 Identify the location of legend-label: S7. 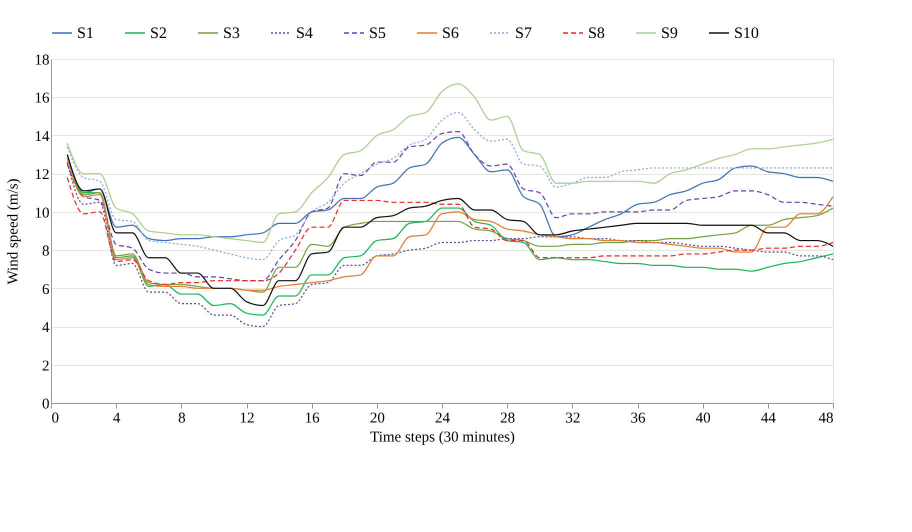
(523, 33).